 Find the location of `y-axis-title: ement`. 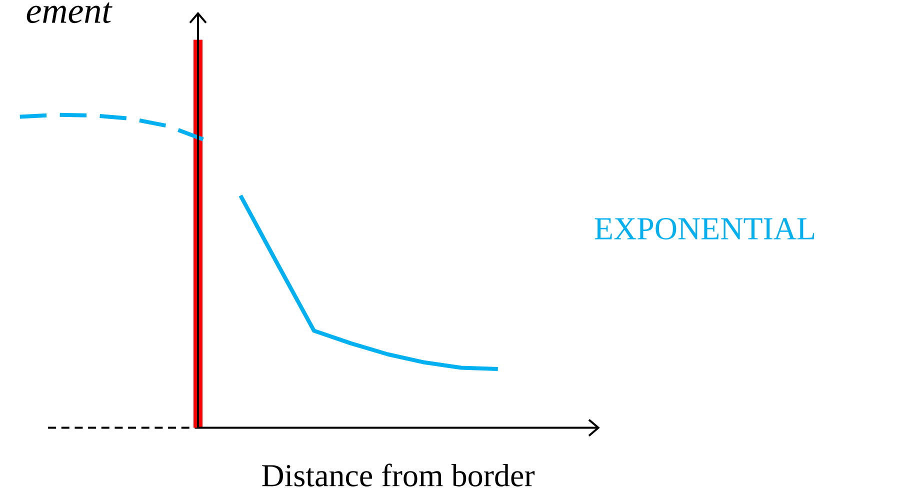

y-axis-title: ement is located at coordinates (69, 13).